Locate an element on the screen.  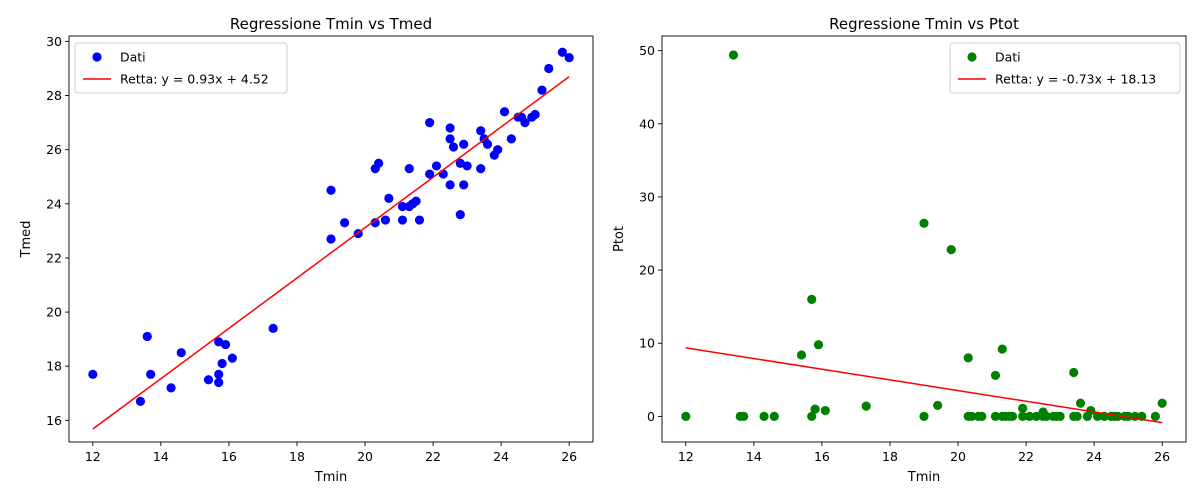
y-tick-label: 28 is located at coordinates (54, 95).